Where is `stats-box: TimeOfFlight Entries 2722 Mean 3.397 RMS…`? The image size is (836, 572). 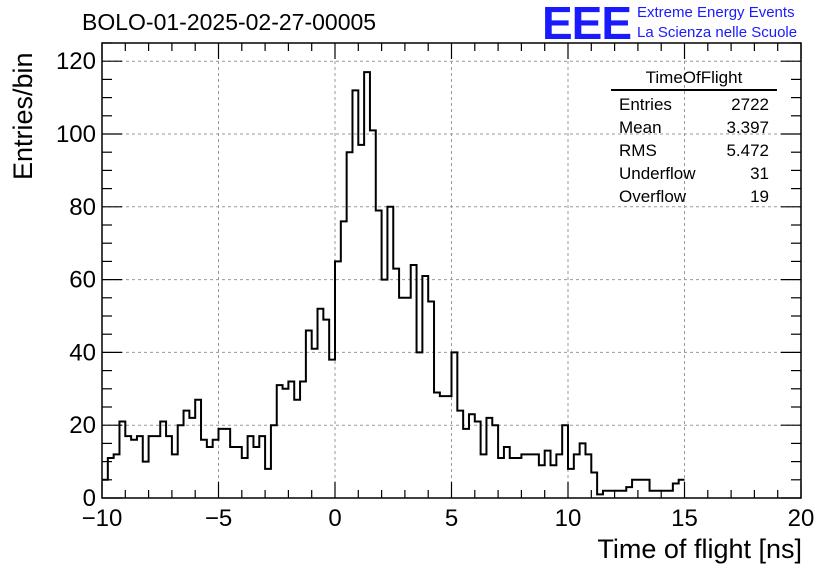 stats-box: TimeOfFlight Entries 2722 Mean 3.397 RMS… is located at coordinates (694, 138).